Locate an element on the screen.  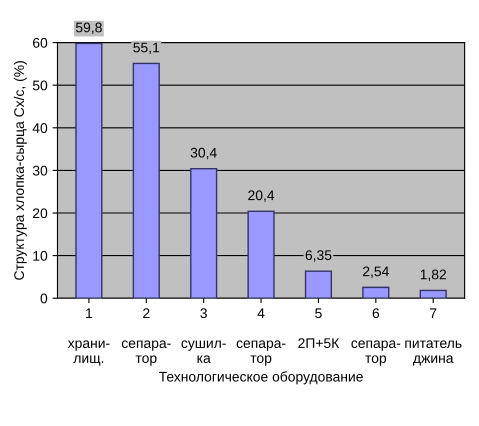
data-label: 30,4 is located at coordinates (203, 154).